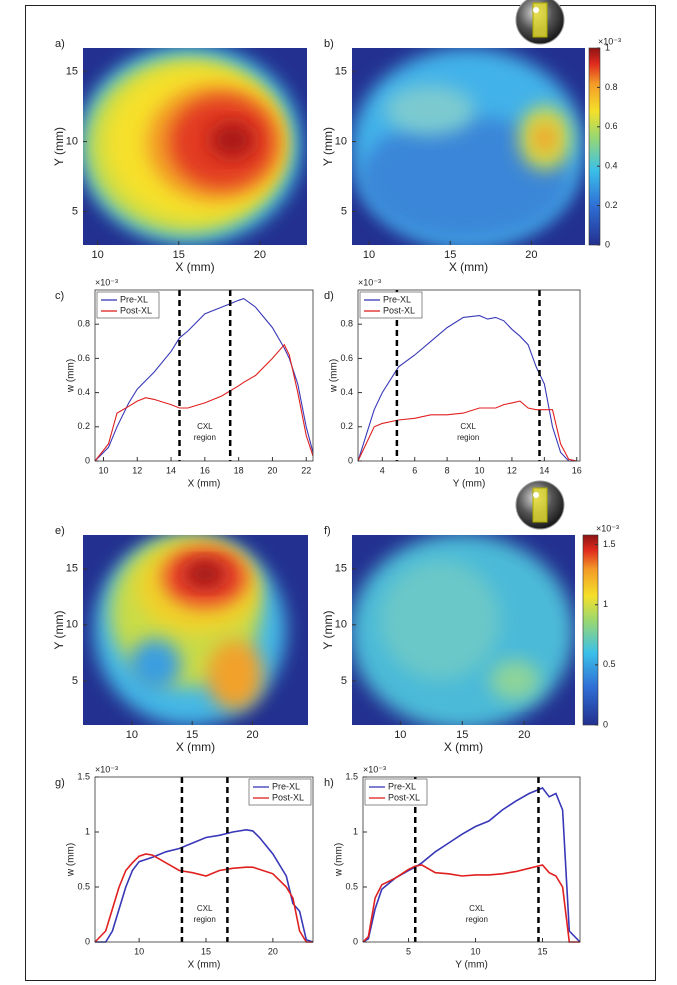 Image resolution: width=677 pixels, height=985 pixels. Describe the element at coordinates (60, 531) in the screenshot. I see `panel-label: e)` at that location.